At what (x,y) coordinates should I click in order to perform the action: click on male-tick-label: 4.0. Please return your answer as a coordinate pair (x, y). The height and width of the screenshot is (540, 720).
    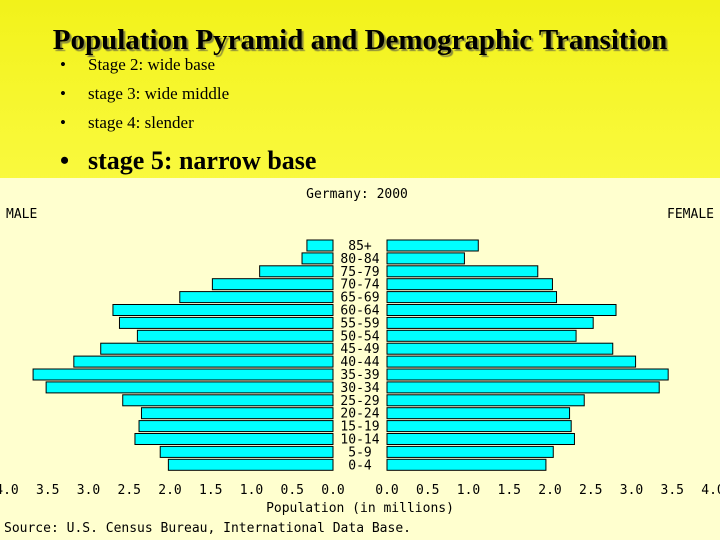
    Looking at the image, I should click on (9, 490).